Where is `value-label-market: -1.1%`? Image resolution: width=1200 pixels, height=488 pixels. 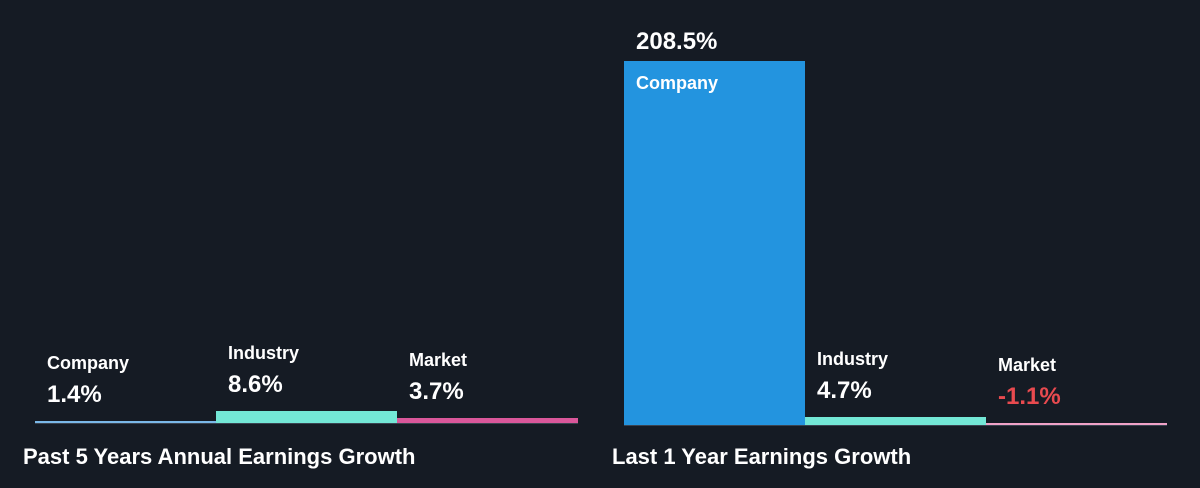
value-label-market: -1.1% is located at coordinates (1029, 396).